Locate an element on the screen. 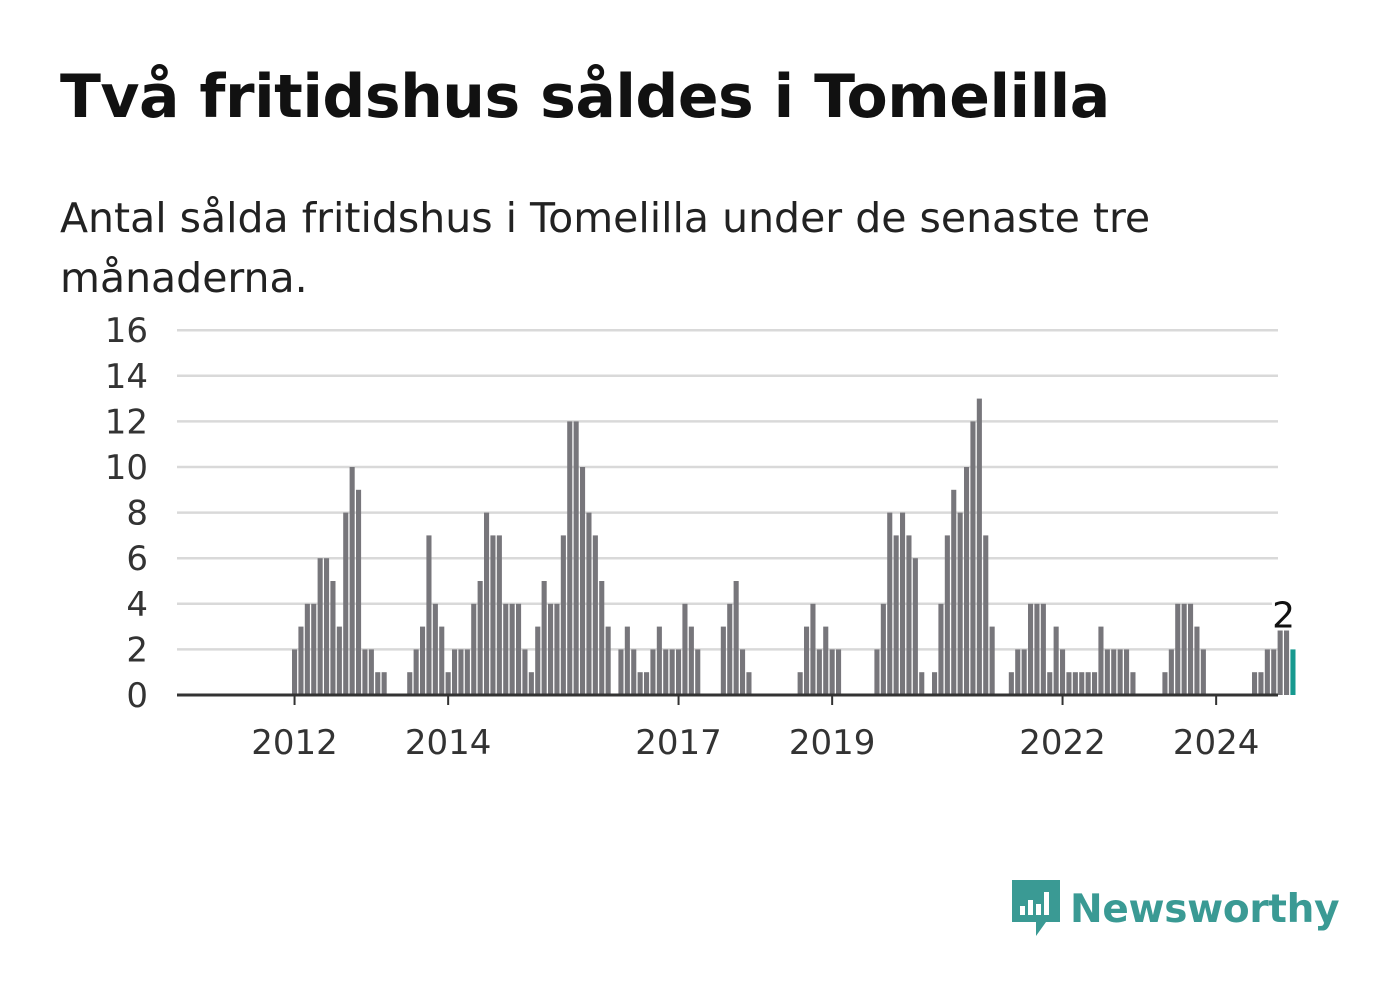  x-tick-label: 2022 is located at coordinates (1062, 743).